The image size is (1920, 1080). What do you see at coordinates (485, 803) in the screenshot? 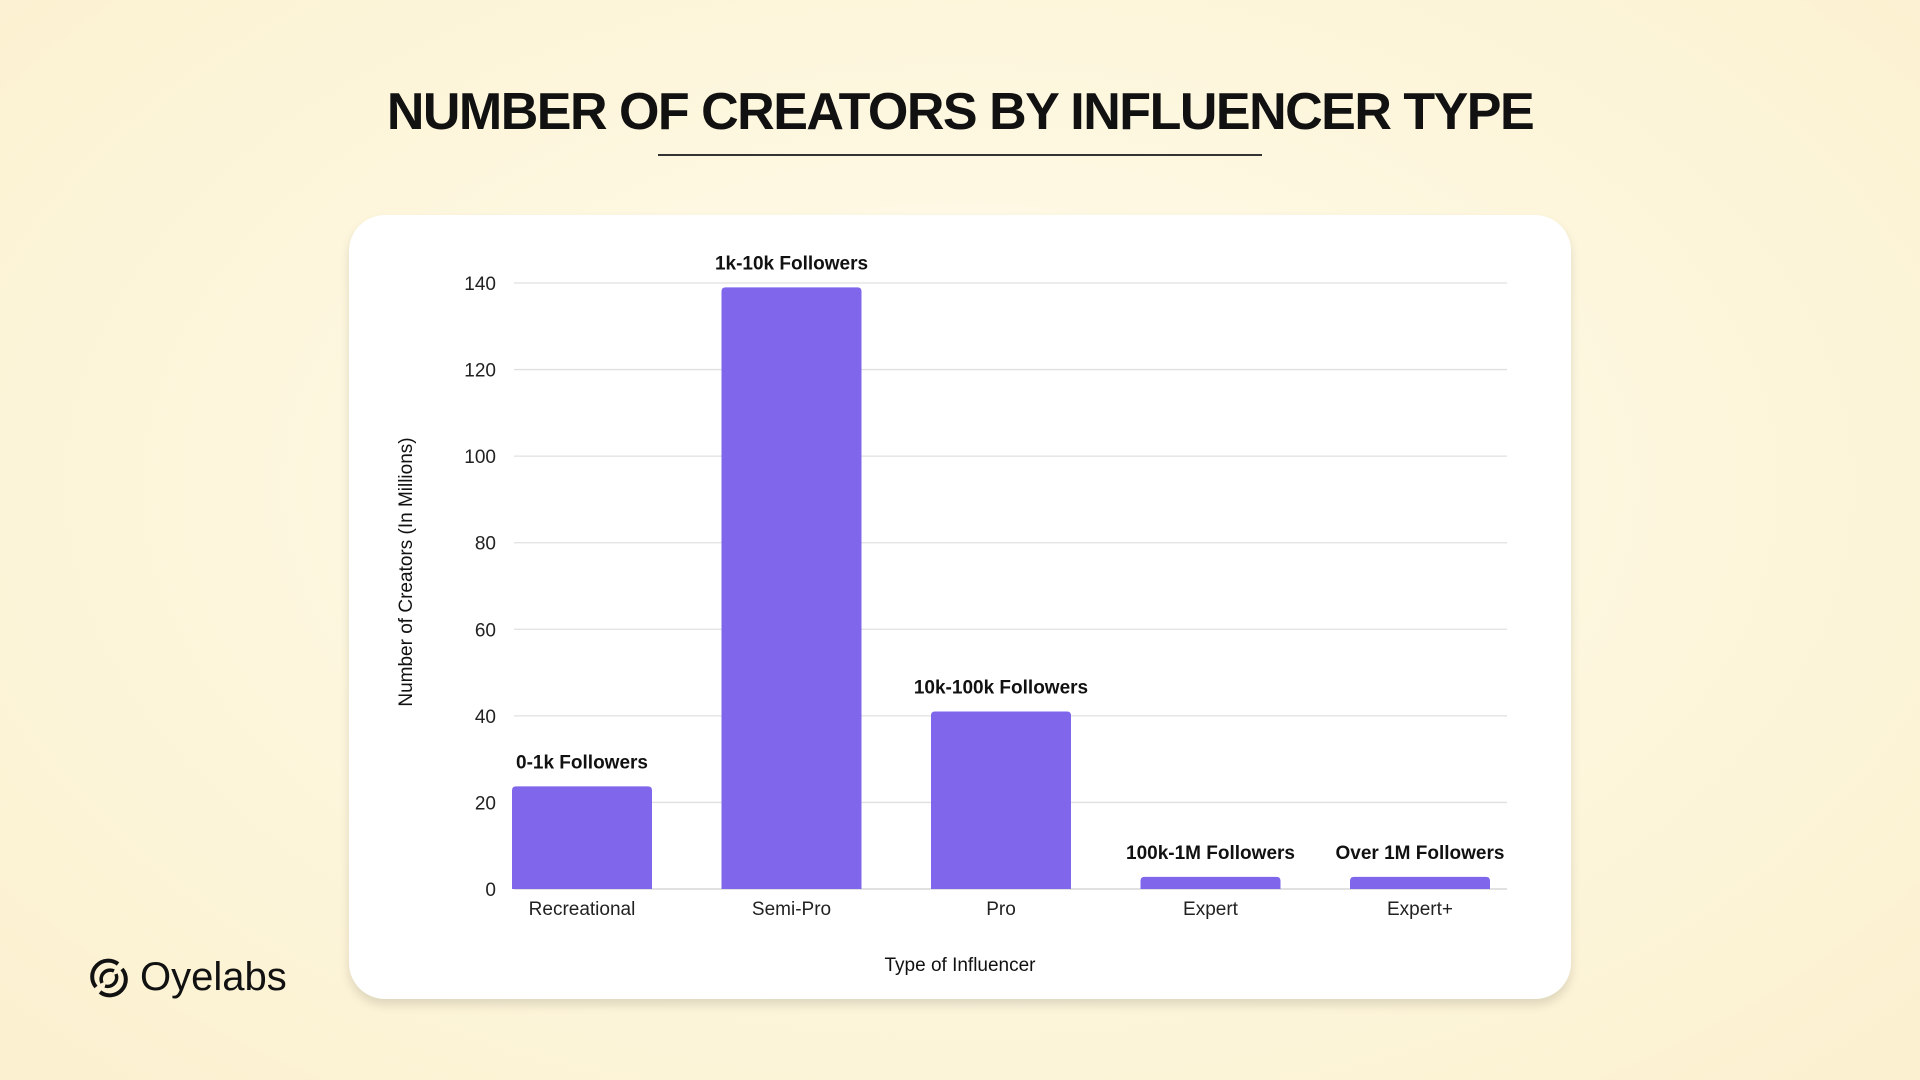
I see `y-tick-label: 20` at bounding box center [485, 803].